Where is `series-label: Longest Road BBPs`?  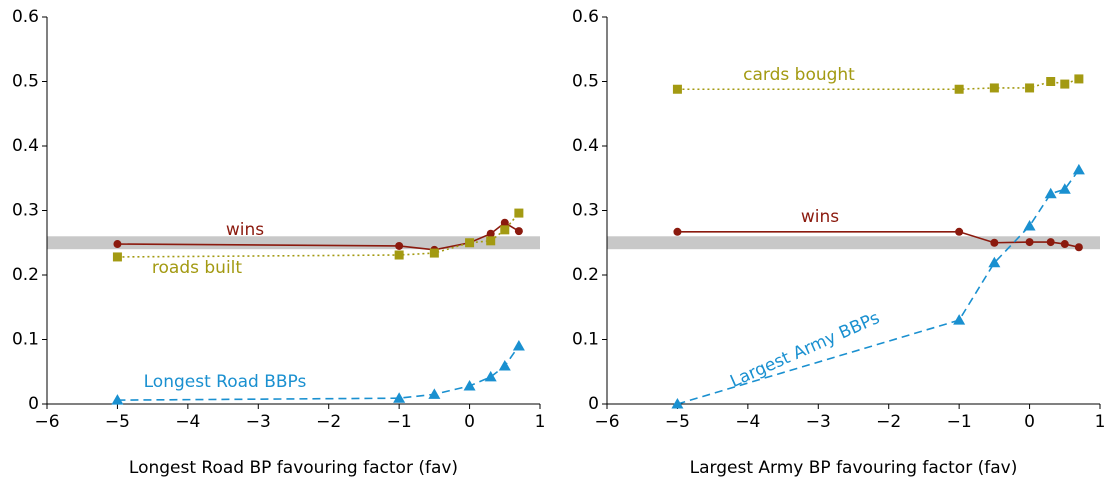
series-label: Longest Road BBPs is located at coordinates (225, 382).